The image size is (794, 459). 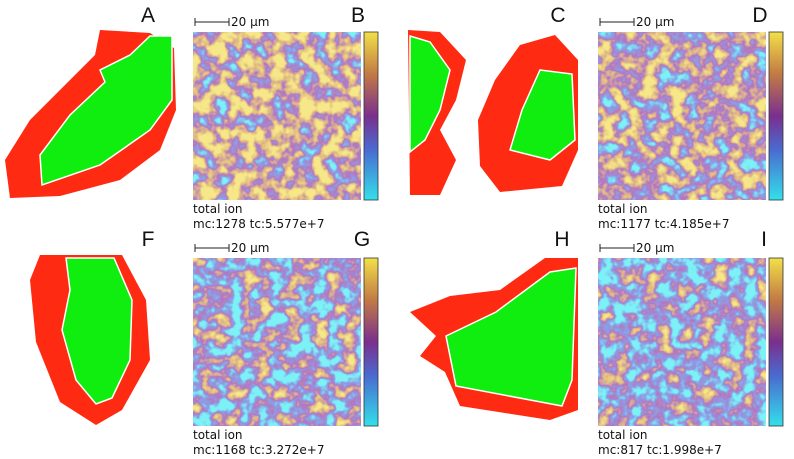 I want to click on mask-h, so click(x=494, y=339).